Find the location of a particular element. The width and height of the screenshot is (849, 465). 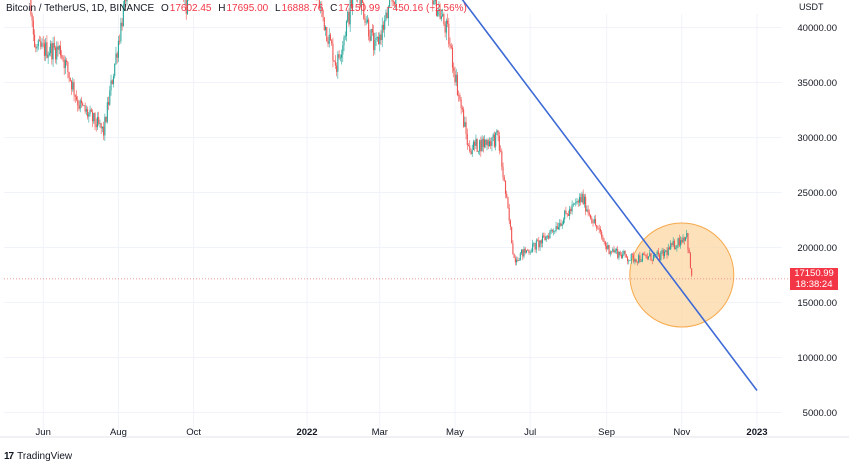

x-tick-label: Jun is located at coordinates (43, 432).